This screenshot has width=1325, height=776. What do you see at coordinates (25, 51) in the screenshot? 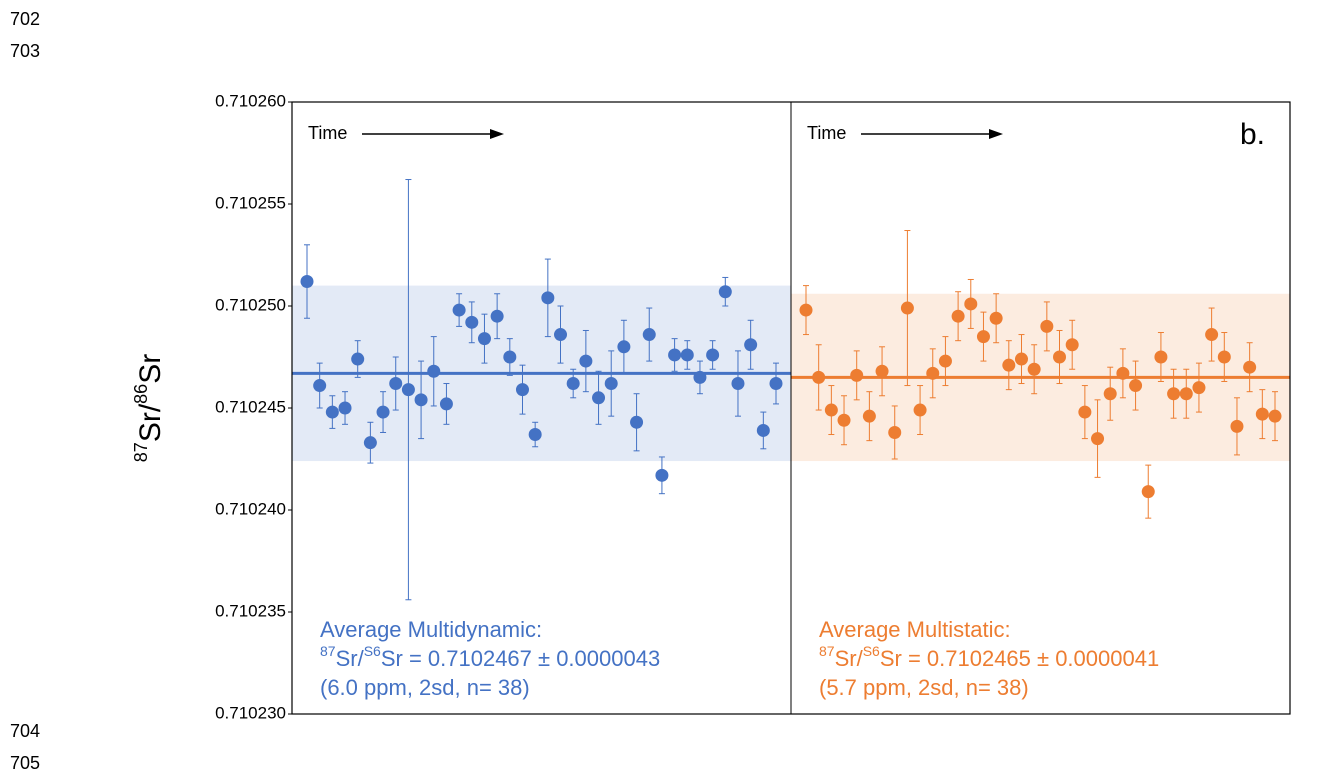
I see `line-number: 703` at bounding box center [25, 51].